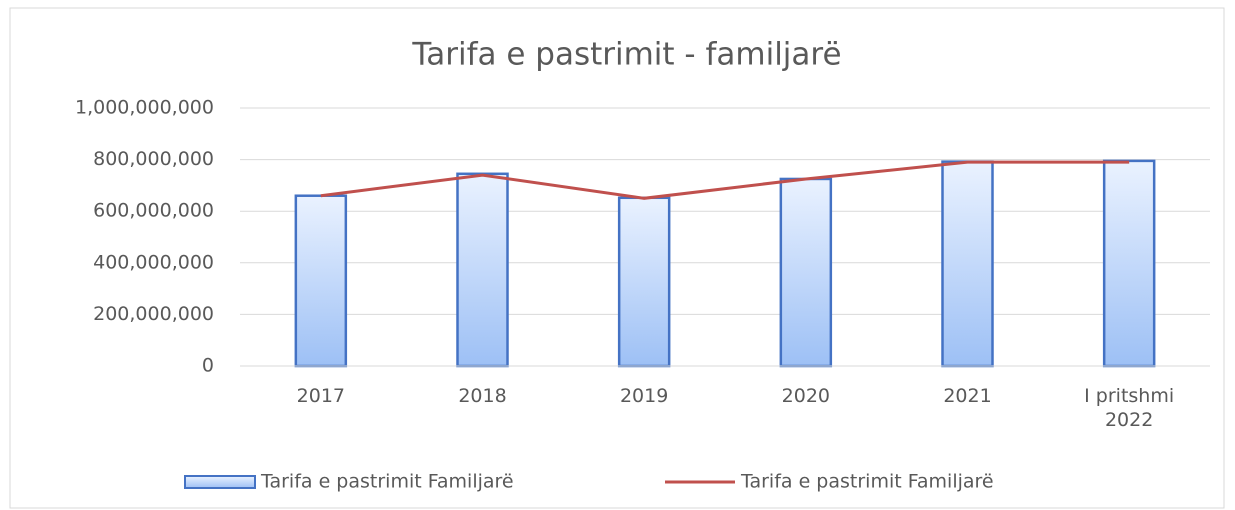  I want to click on x-tick-label-box: I pritshmi 2022, so click(1129, 408).